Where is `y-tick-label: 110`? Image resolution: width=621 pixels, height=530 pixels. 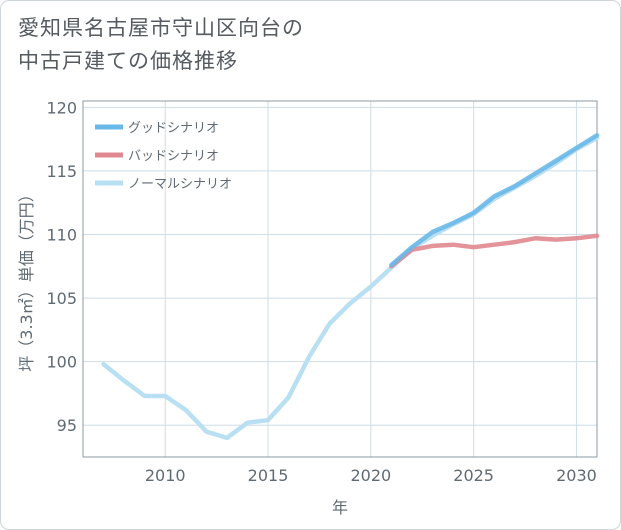
y-tick-label: 110 is located at coordinates (61, 235).